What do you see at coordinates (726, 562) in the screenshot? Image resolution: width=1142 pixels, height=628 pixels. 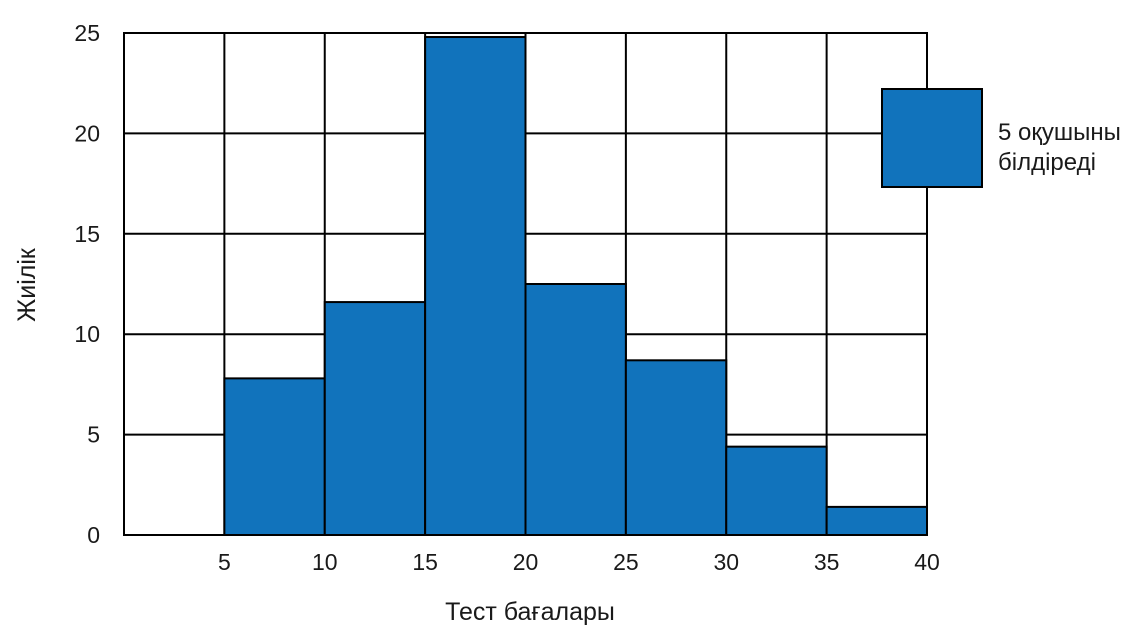 I see `x-tick-label-30: 30` at bounding box center [726, 562].